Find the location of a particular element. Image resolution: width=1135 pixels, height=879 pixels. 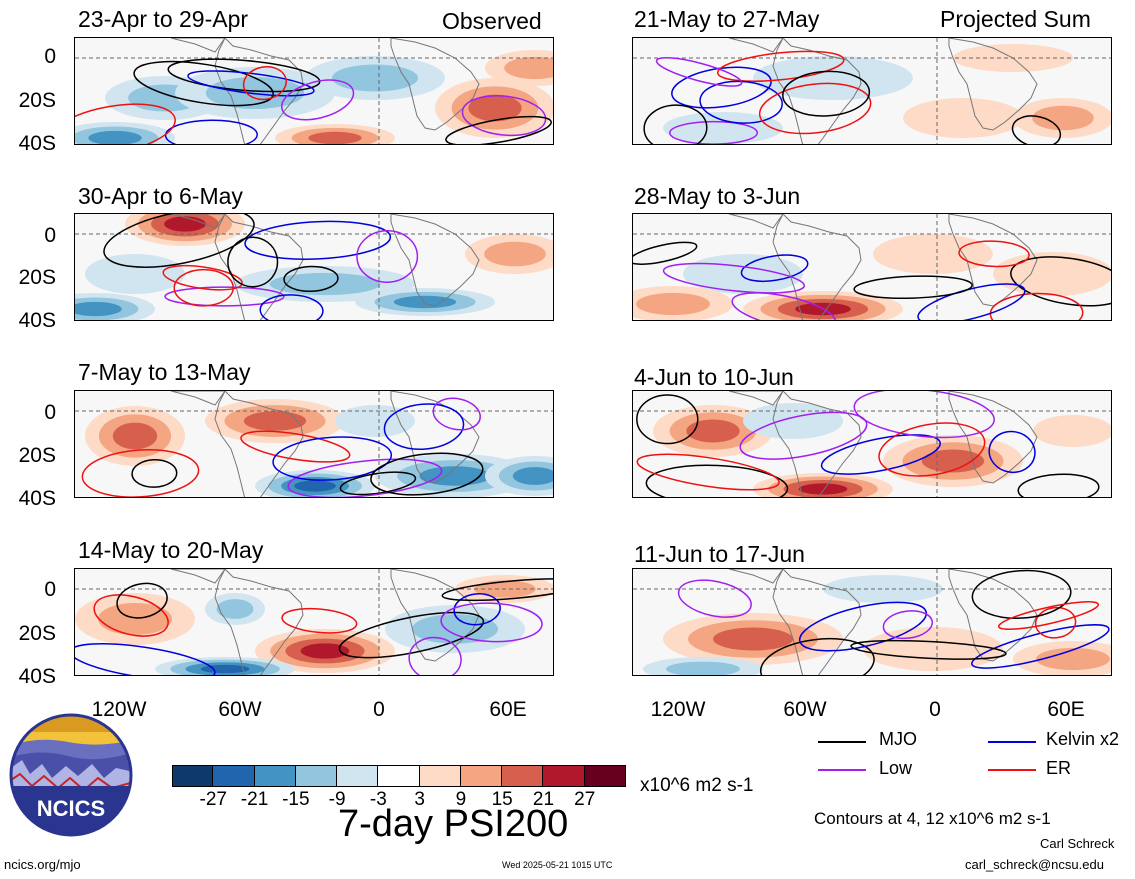

panel-title-2: 30-Apr to 6-May is located at coordinates (160, 196).